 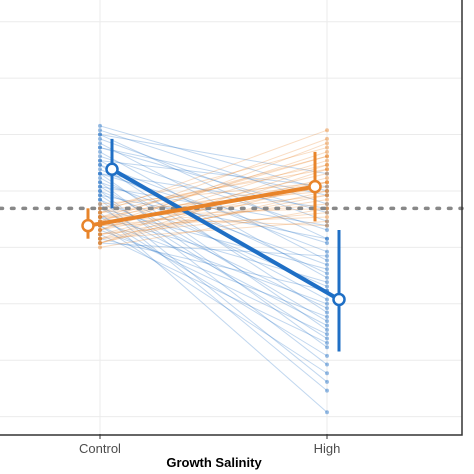 What do you see at coordinates (209, 445) in the screenshot?
I see `x-axis-ticks: Control High` at bounding box center [209, 445].